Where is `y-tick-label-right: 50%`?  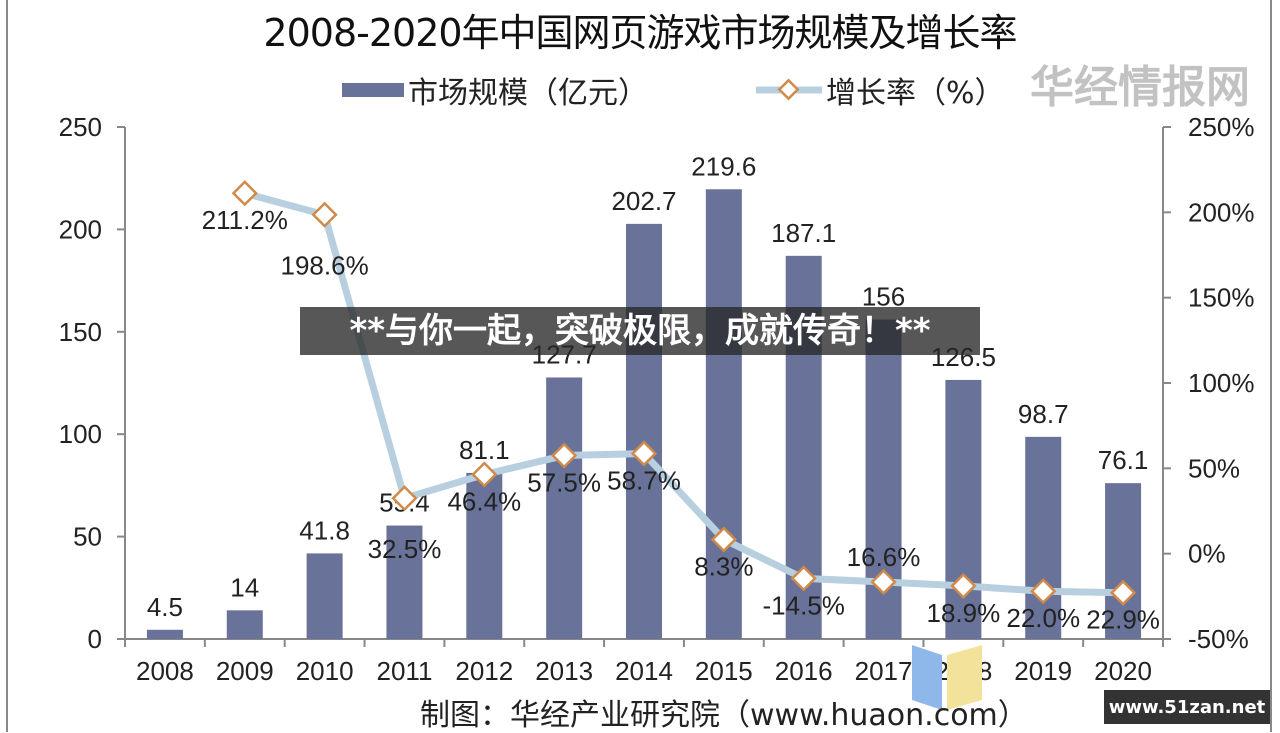
y-tick-label-right: 50% is located at coordinates (1214, 468).